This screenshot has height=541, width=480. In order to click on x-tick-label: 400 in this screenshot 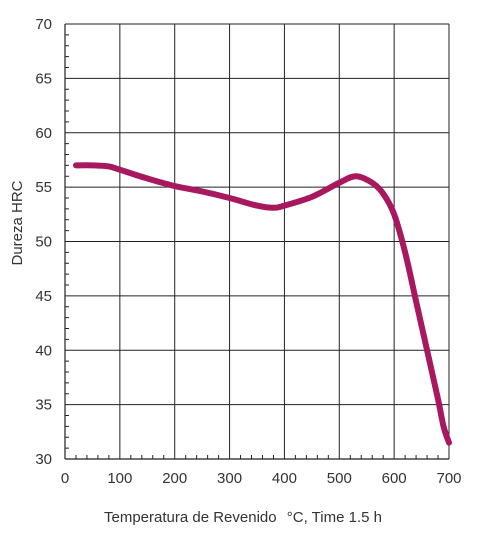, I will do `click(284, 478)`.